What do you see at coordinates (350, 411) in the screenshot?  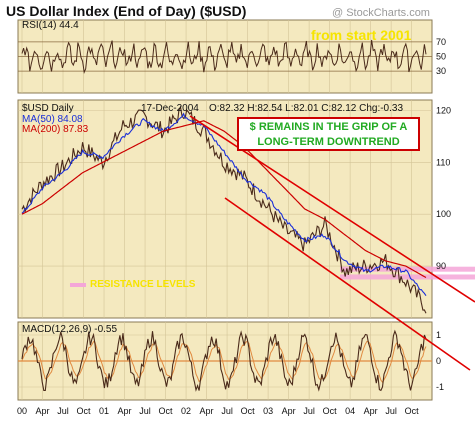 I see `x-tick-label: 04` at bounding box center [350, 411].